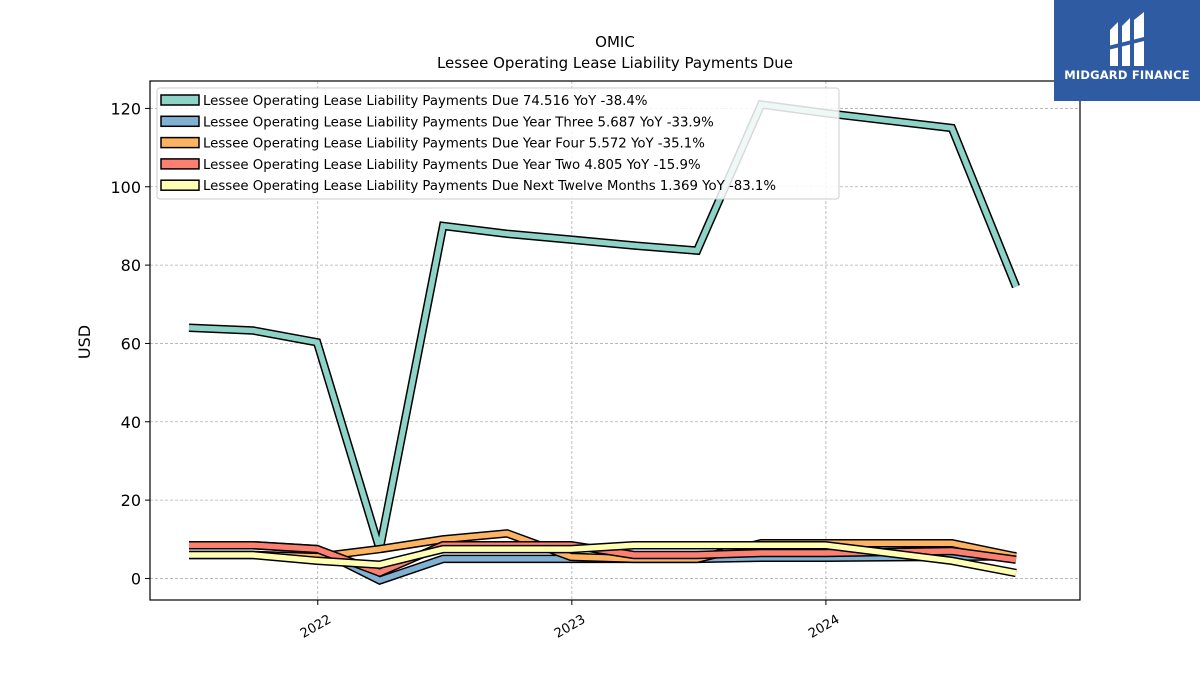 Image resolution: width=1200 pixels, height=675 pixels. Describe the element at coordinates (570, 627) in the screenshot. I see `x-tick-label: 2023` at that location.